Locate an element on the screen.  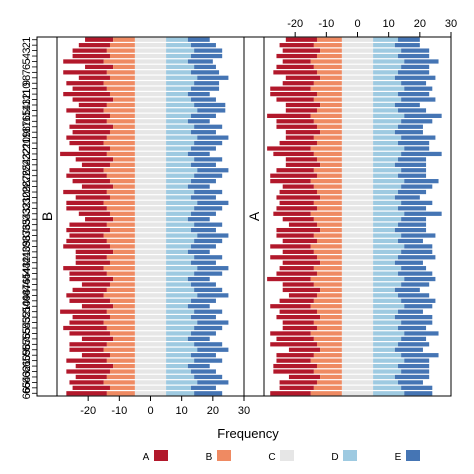
bar-B-37-A is located at coordinates (86, 235).